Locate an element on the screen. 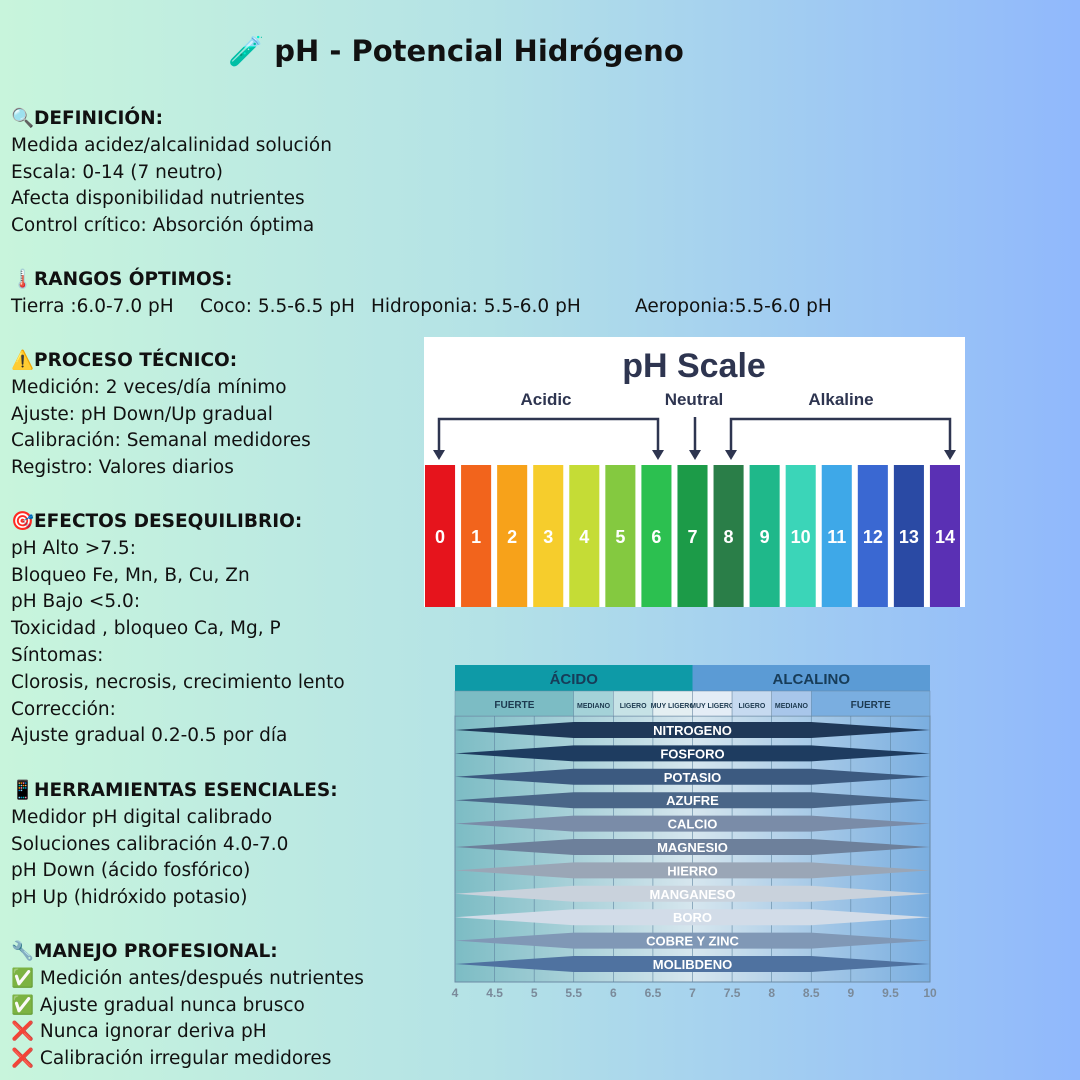  ph-level: 12 is located at coordinates (873, 537).